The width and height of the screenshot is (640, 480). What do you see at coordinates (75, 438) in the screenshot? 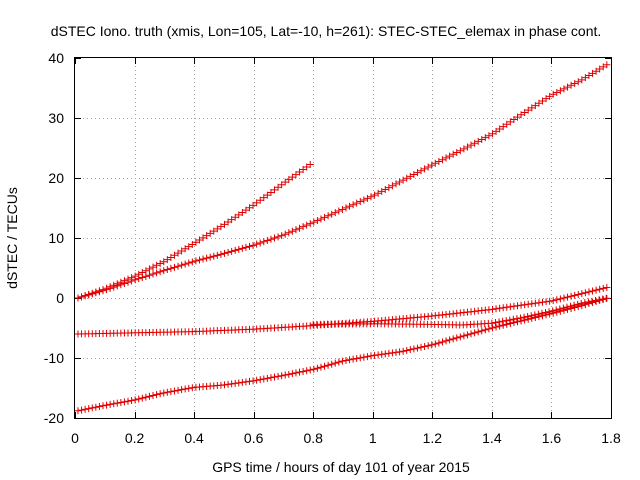
I see `x-tick-label: 0` at bounding box center [75, 438].